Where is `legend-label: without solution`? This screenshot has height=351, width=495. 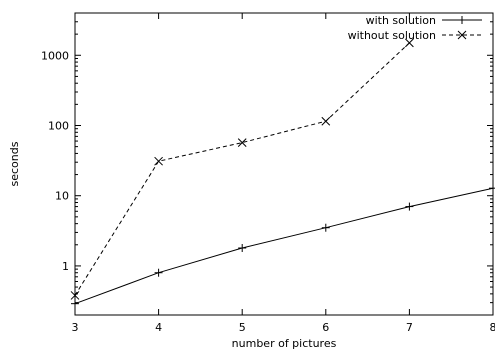
legend-label: without solution is located at coordinates (392, 35).